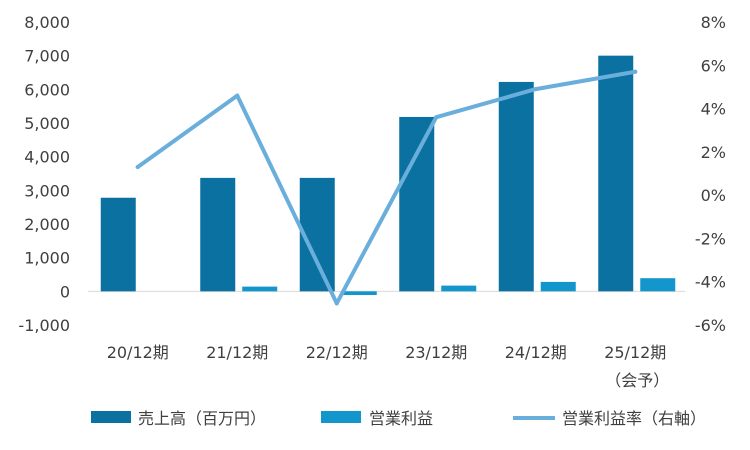  I want to click on right-axis-tick-label: 2%, so click(713, 152).